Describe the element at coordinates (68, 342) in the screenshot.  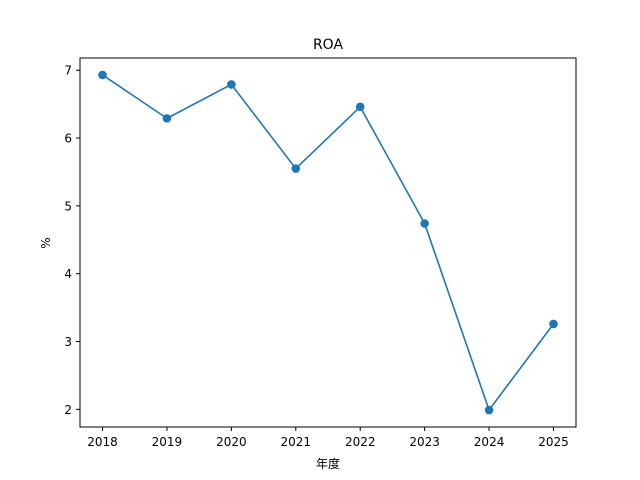
I see `y-tick-label: 3` at that location.